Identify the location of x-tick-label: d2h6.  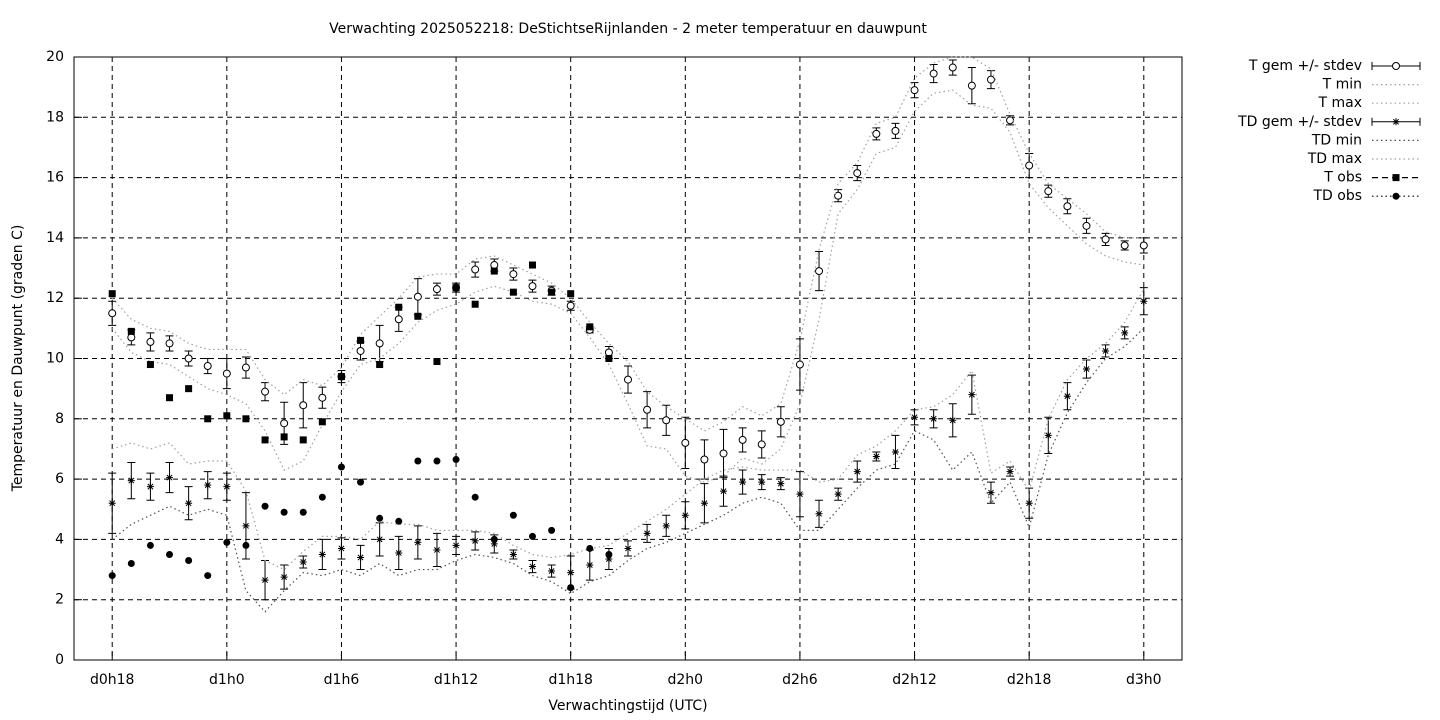
(800, 680).